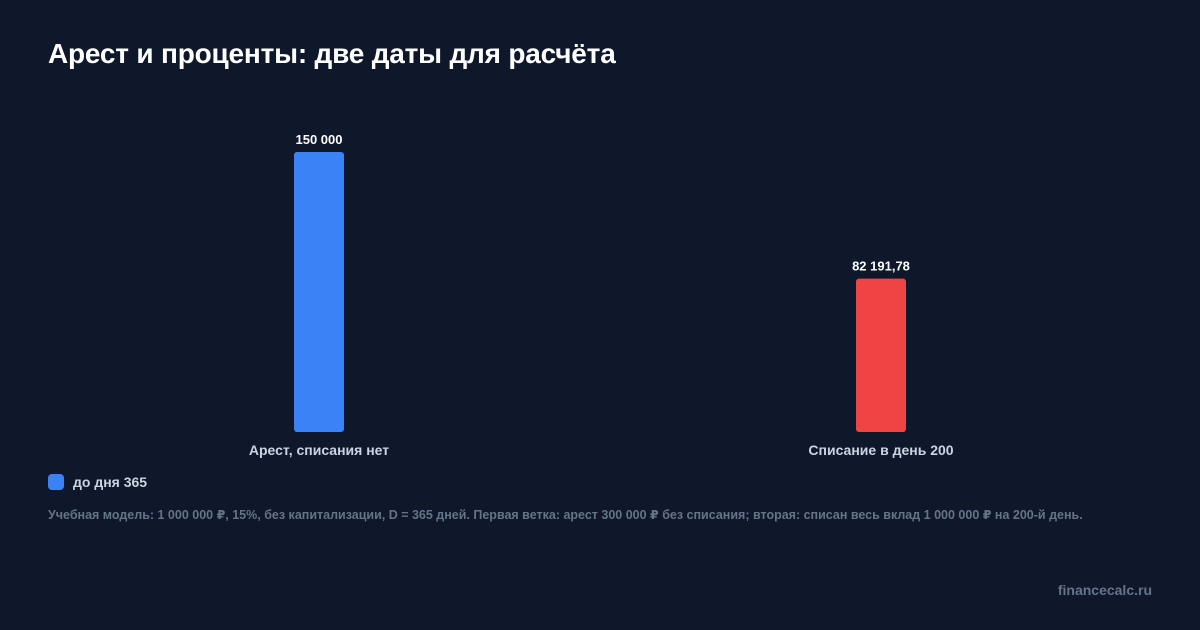 Image resolution: width=1200 pixels, height=630 pixels. Describe the element at coordinates (880, 450) in the screenshot. I see `category-label-2: Списание в день 200` at that location.